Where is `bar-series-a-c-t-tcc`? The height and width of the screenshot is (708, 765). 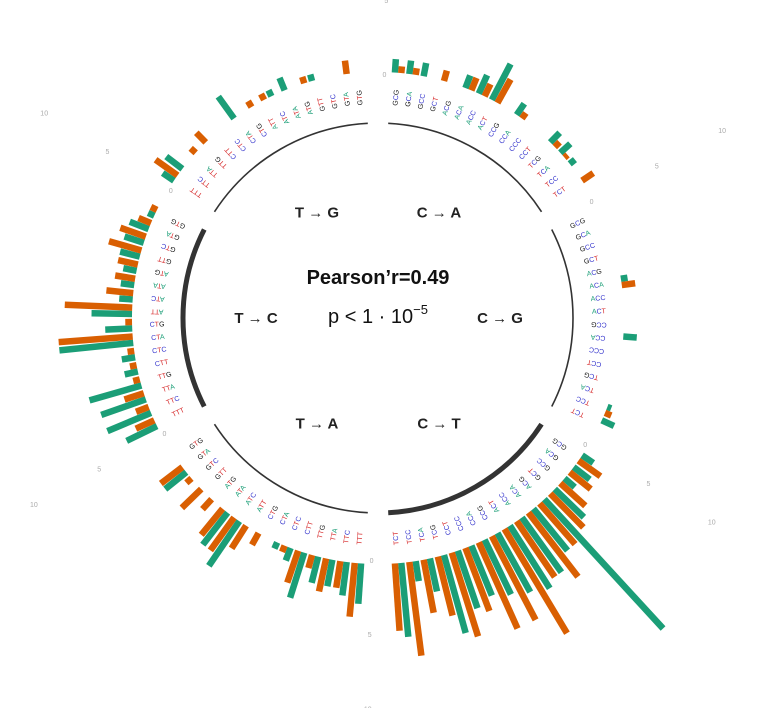
bar-series-a-c-t-tcc is located at coordinates (417, 571).